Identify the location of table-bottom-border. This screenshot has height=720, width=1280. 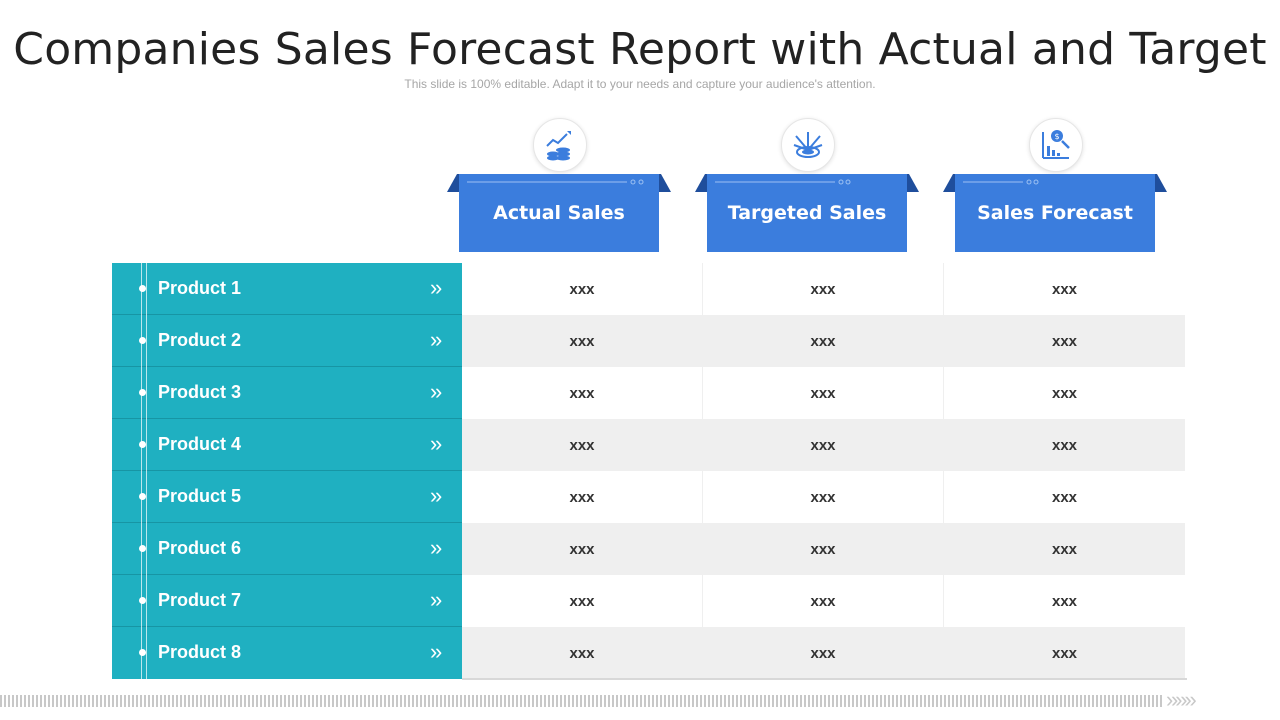
(824, 679).